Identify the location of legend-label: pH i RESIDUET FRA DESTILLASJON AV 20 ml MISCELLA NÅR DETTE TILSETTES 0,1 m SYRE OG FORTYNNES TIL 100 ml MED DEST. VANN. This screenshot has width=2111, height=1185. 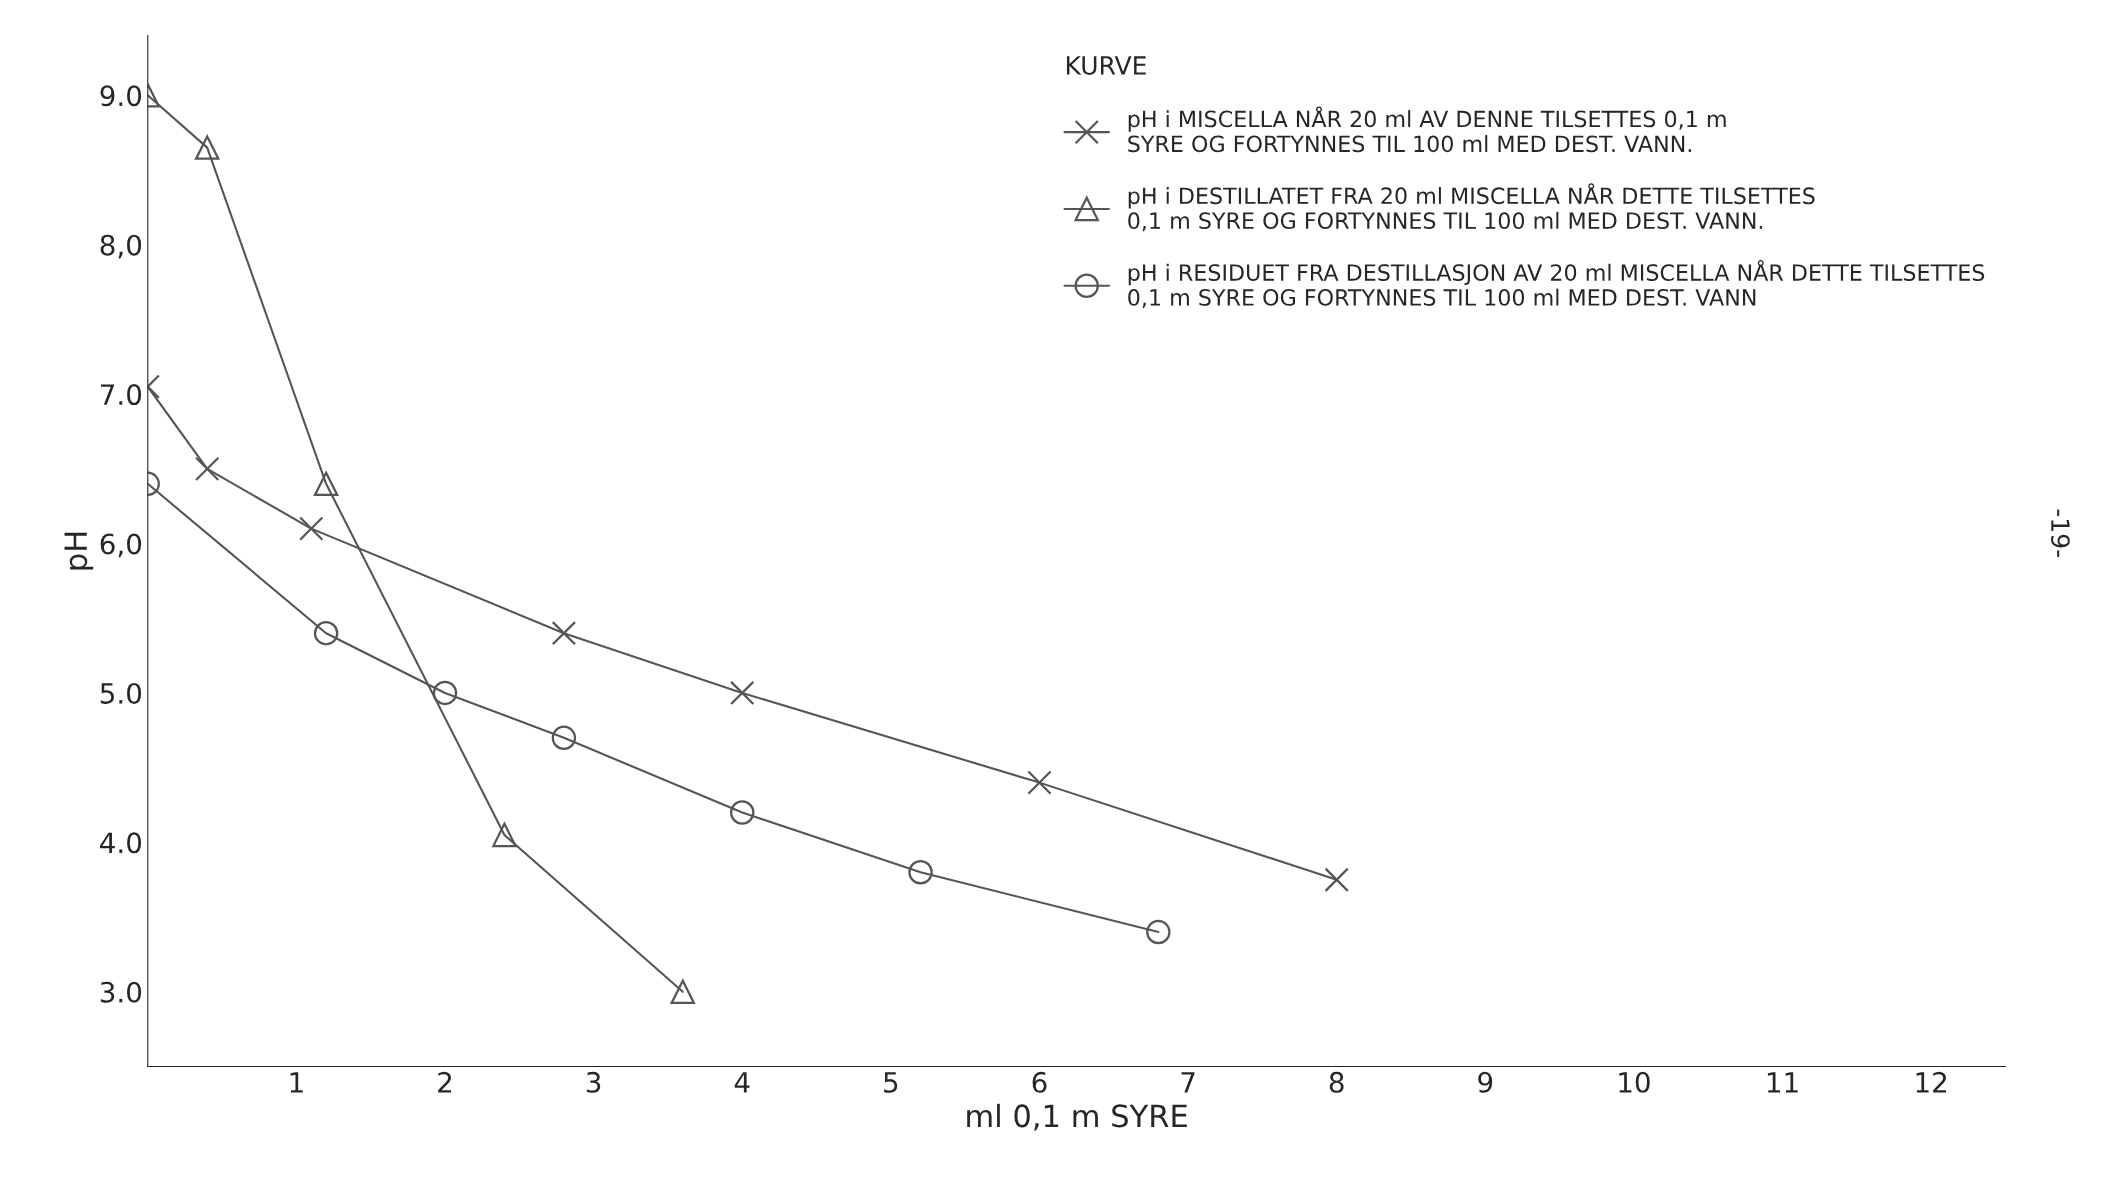
(1556, 284).